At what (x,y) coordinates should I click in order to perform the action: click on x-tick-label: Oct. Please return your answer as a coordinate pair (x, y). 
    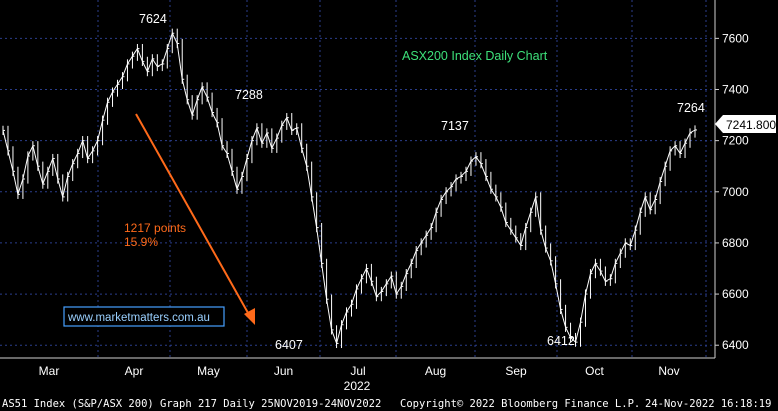
    Looking at the image, I should click on (594, 371).